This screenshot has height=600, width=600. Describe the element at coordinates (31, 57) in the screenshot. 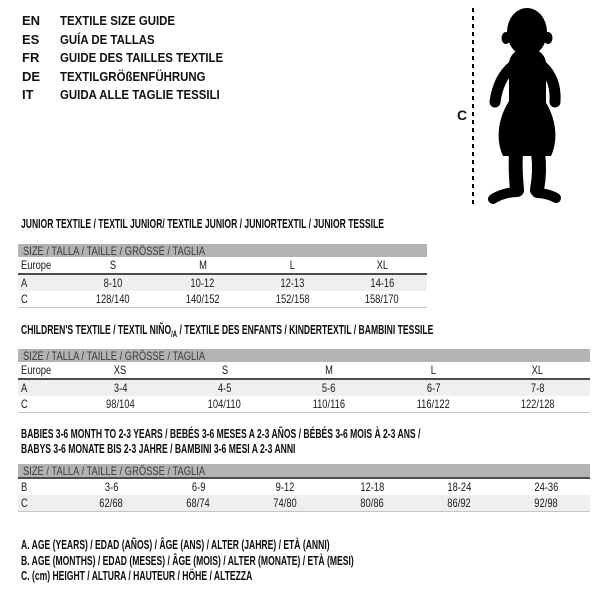

I see `lang-code: FR` at that location.